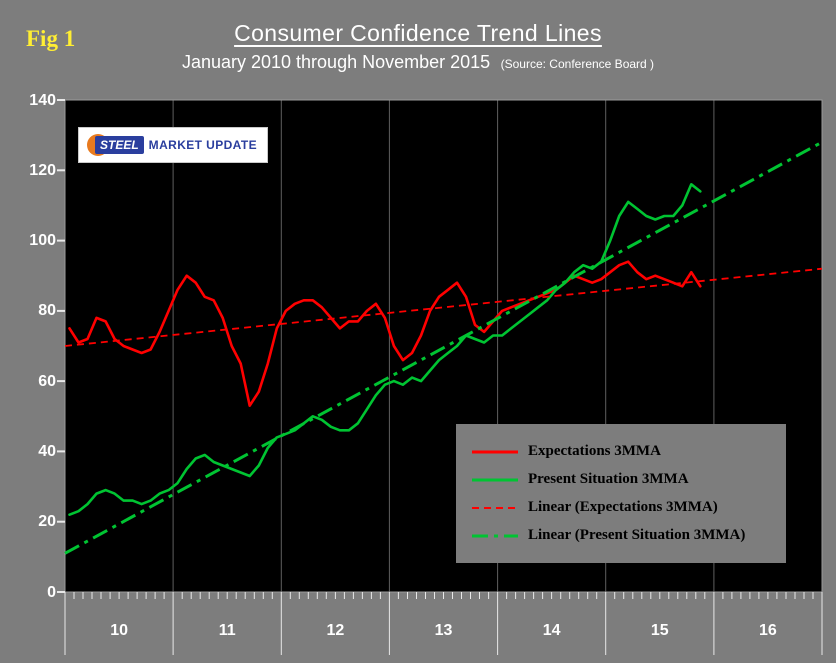  I want to click on y-tick-label: 40, so click(47, 451).